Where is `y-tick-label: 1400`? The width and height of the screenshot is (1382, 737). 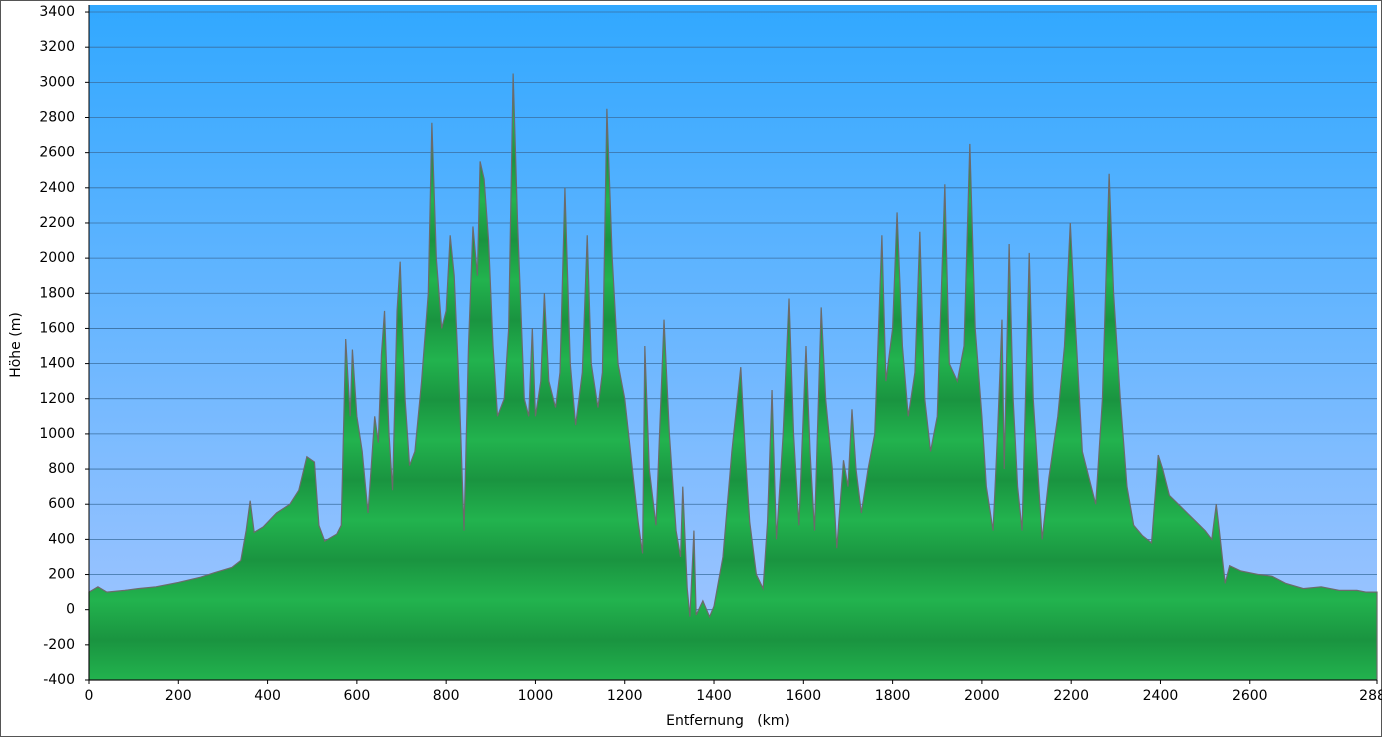 y-tick-label: 1400 is located at coordinates (57, 364).